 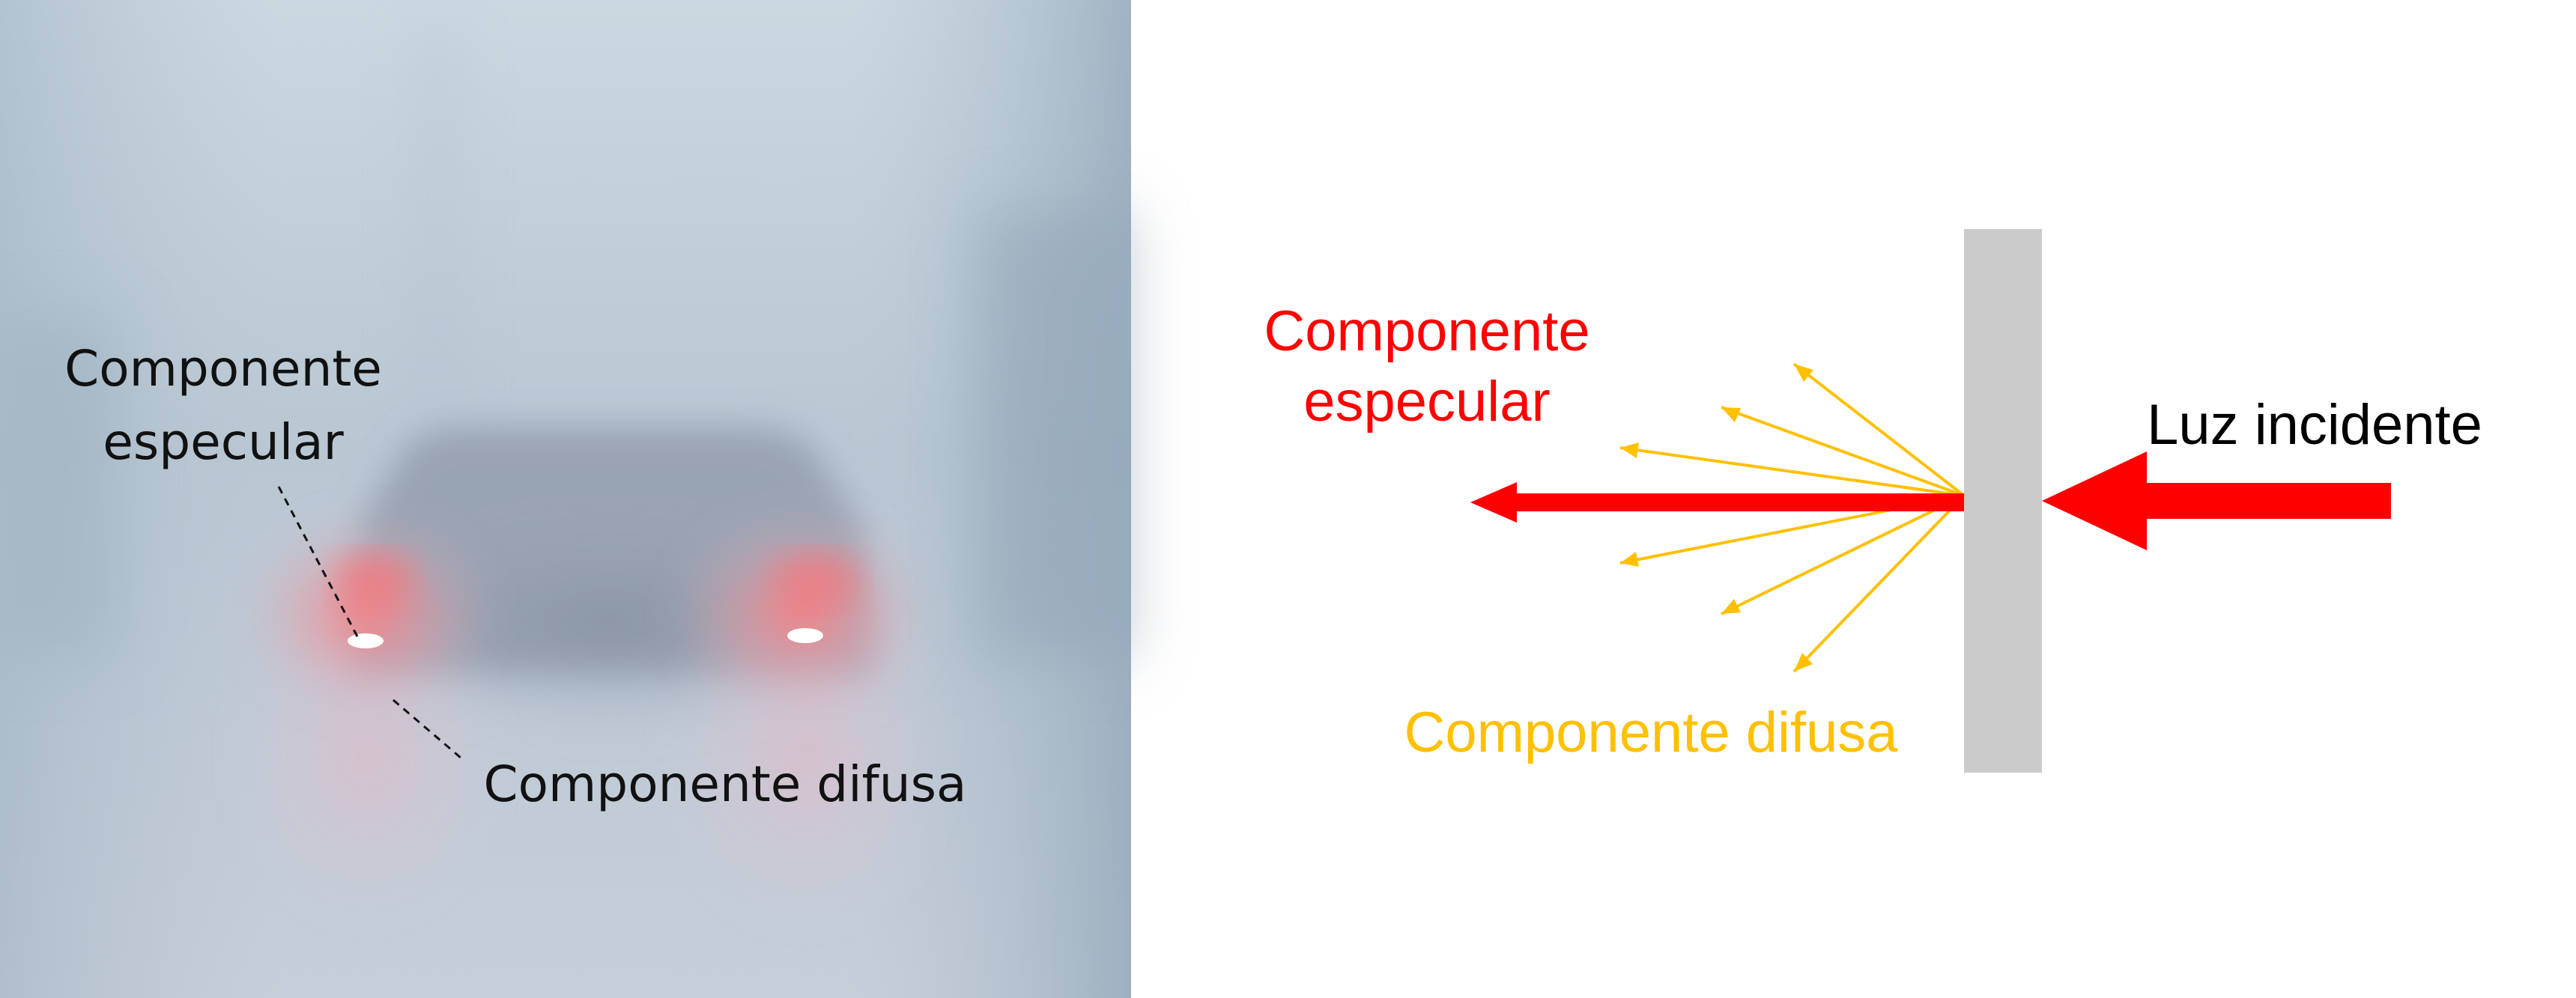 What do you see at coordinates (1651, 732) in the screenshot?
I see `diagram-diffuse-label: Componente difusa` at bounding box center [1651, 732].